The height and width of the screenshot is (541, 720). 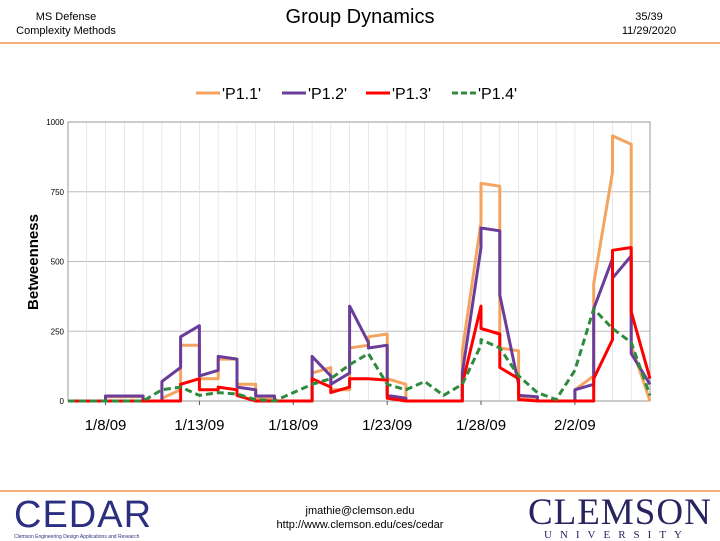 I want to click on y-tick-label: 250, so click(x=58, y=331).